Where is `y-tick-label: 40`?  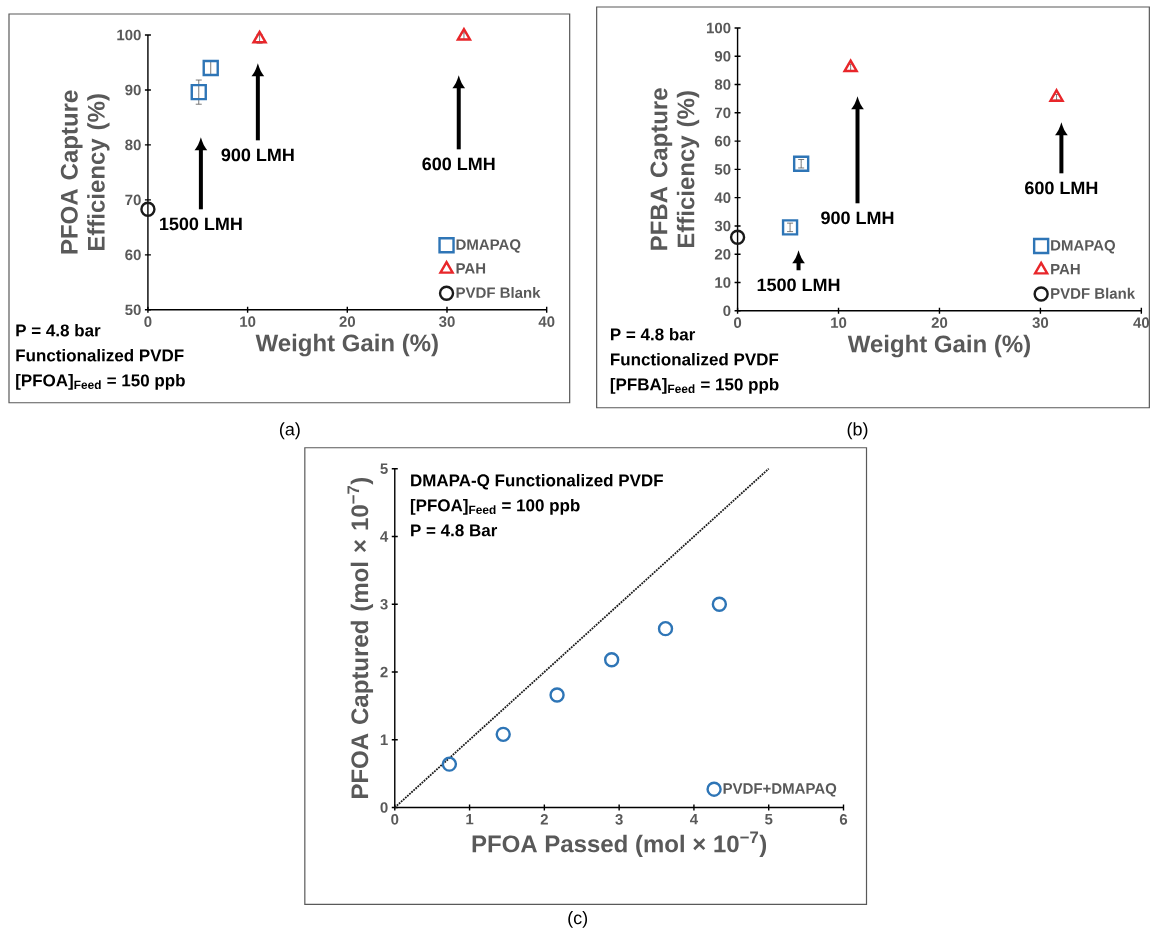 y-tick-label: 40 is located at coordinates (722, 197).